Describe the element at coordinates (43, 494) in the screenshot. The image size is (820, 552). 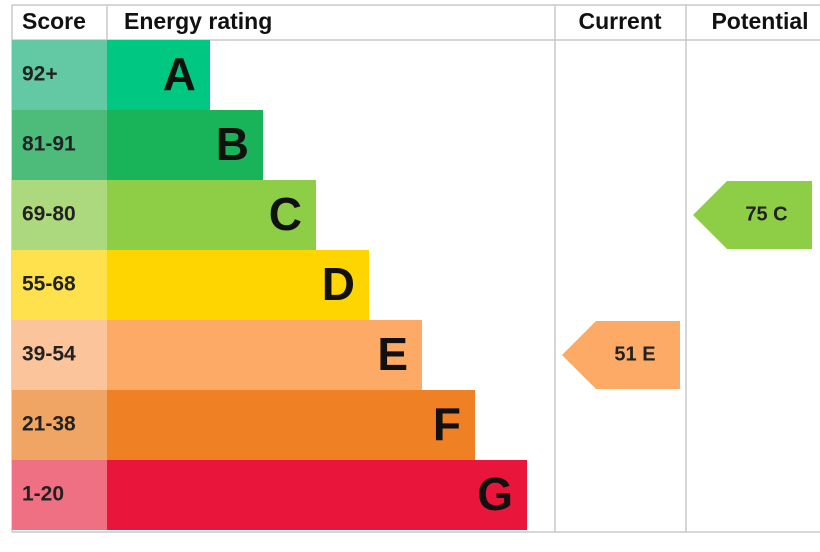
I see `score-label: 1-20` at that location.